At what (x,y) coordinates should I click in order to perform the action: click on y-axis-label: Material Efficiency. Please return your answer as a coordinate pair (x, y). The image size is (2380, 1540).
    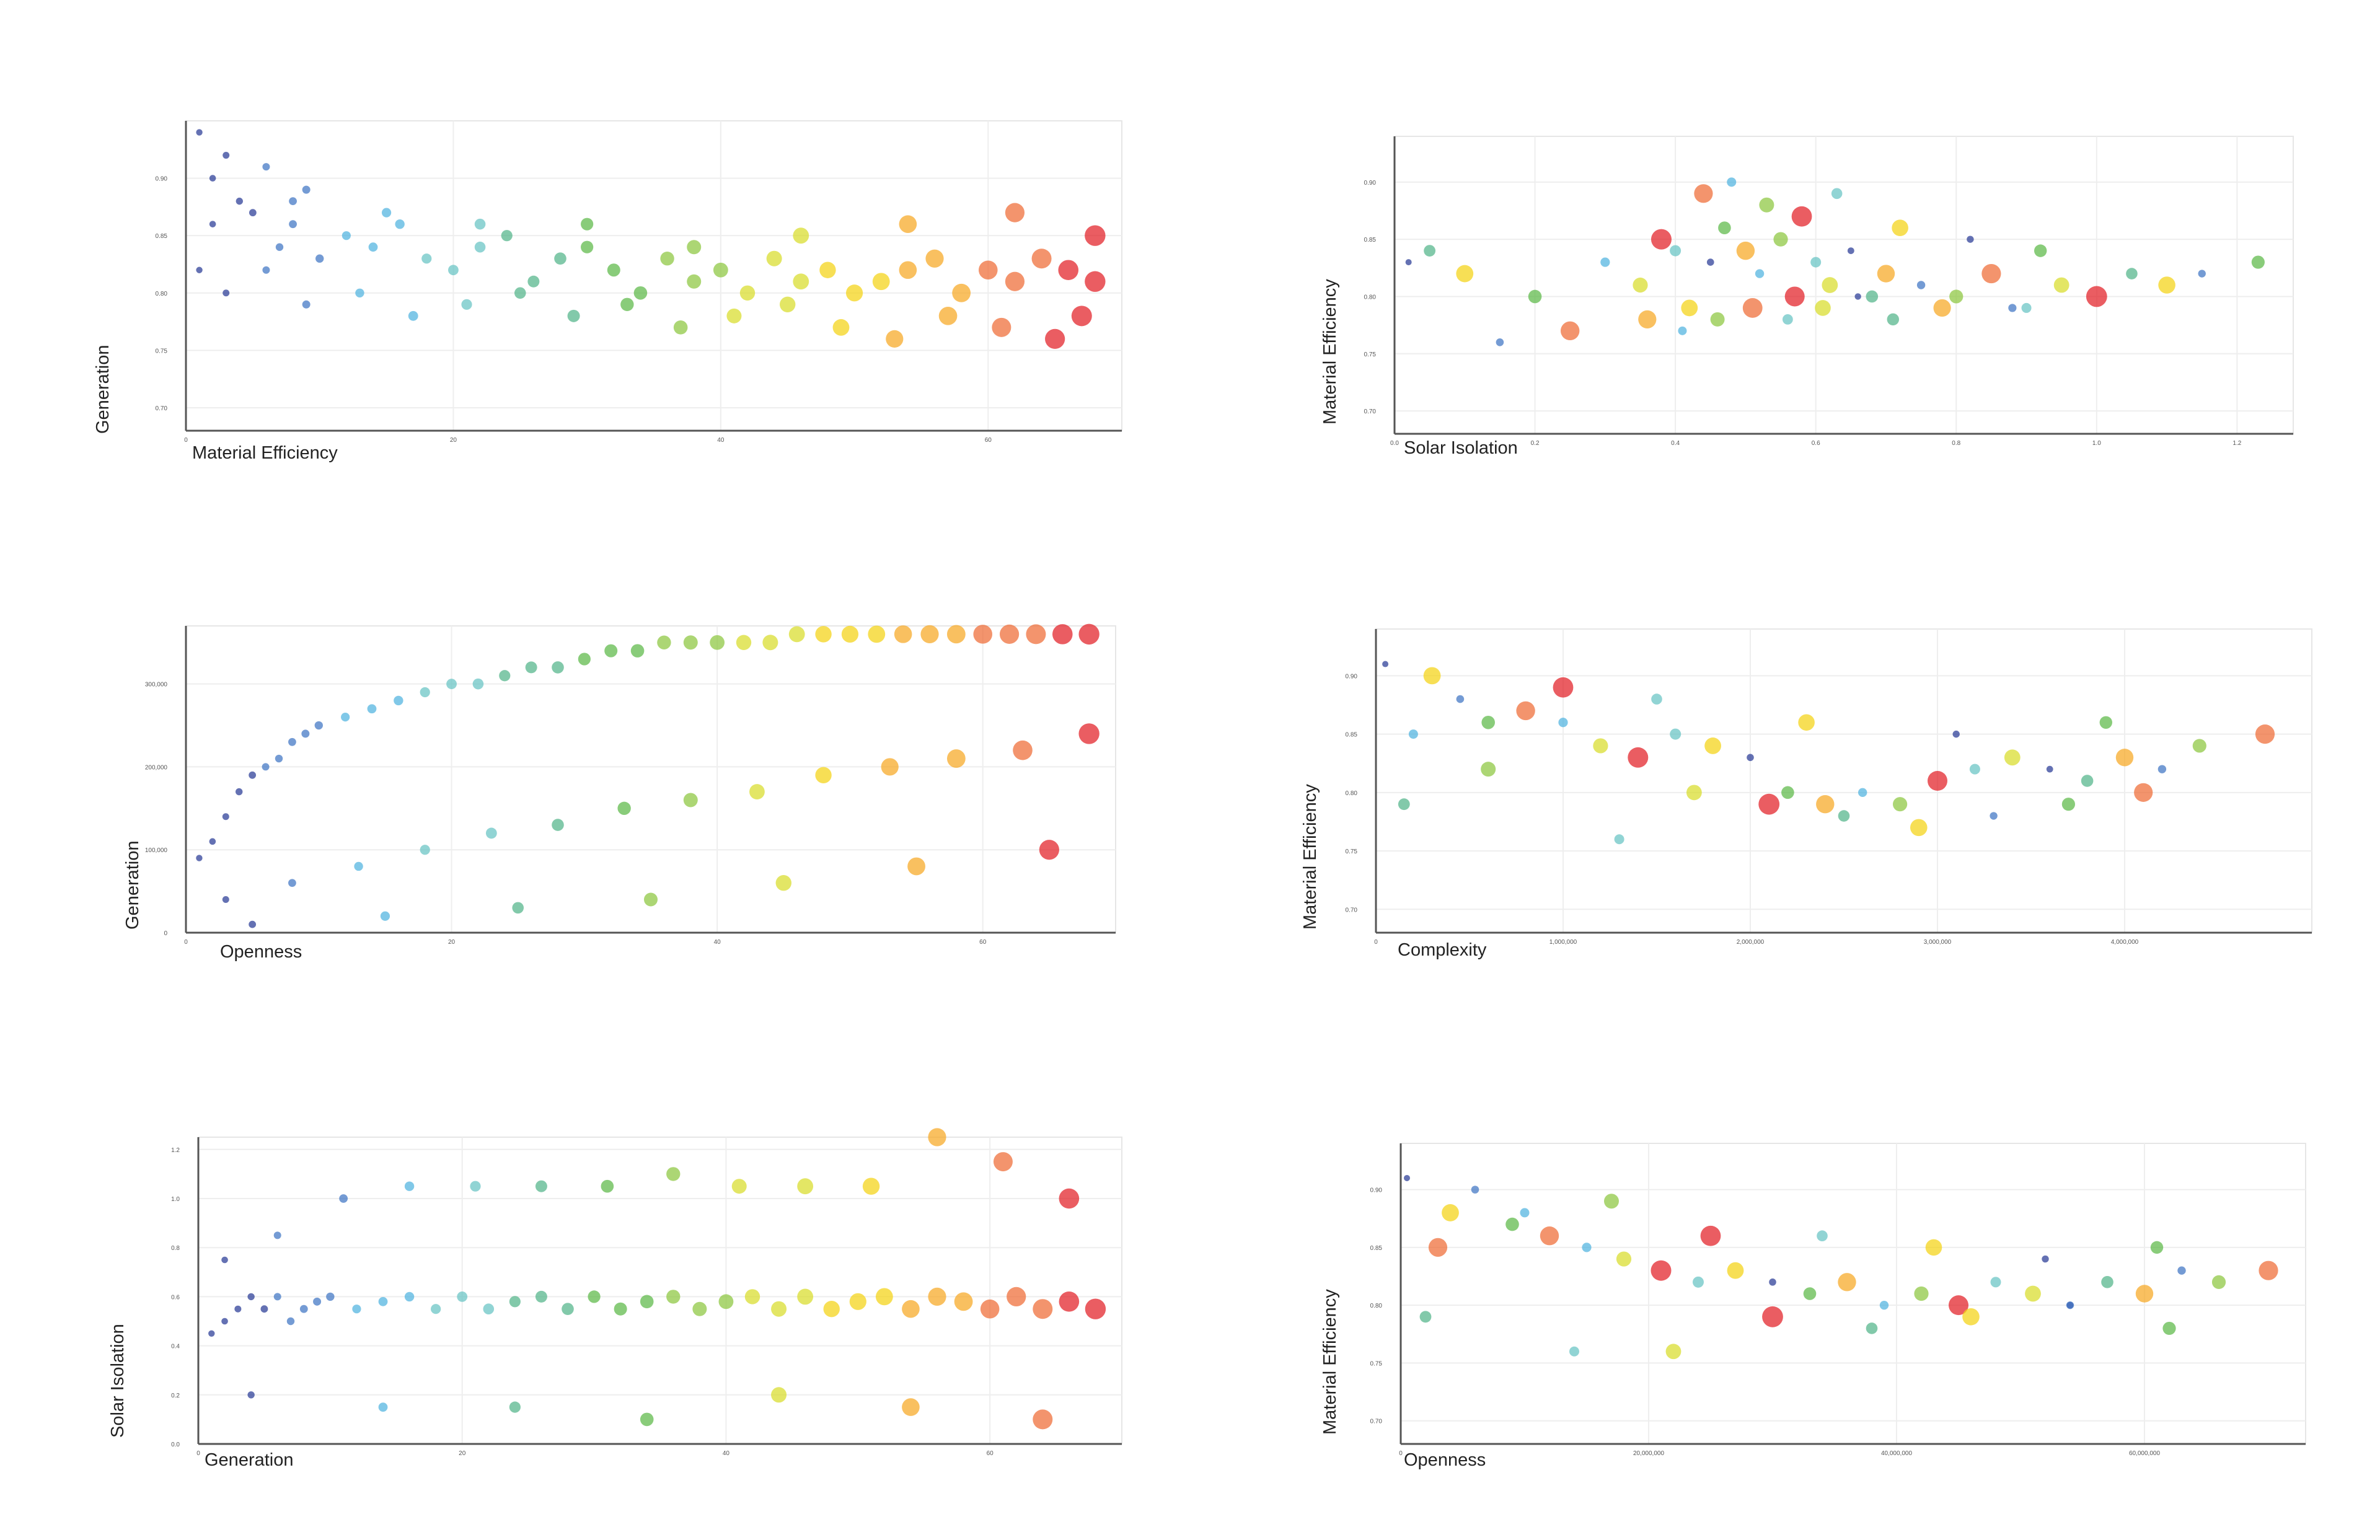
    Looking at the image, I should click on (1330, 352).